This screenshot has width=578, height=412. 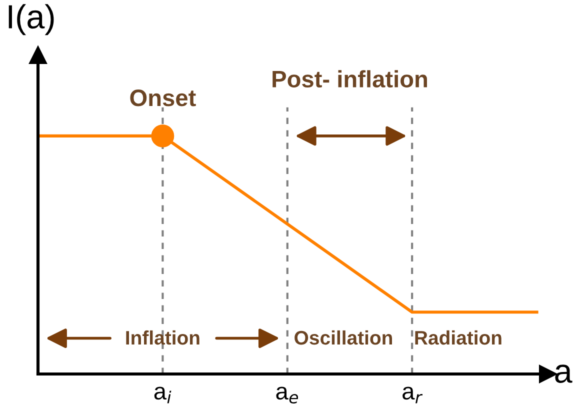 I want to click on y-axis-title: I(a), so click(x=31, y=20).